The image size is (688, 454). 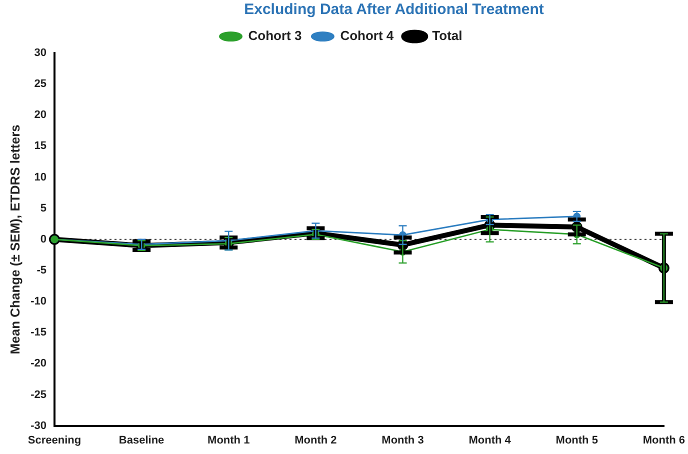 What do you see at coordinates (38, 364) in the screenshot?
I see `y-tick-label: -20` at bounding box center [38, 364].